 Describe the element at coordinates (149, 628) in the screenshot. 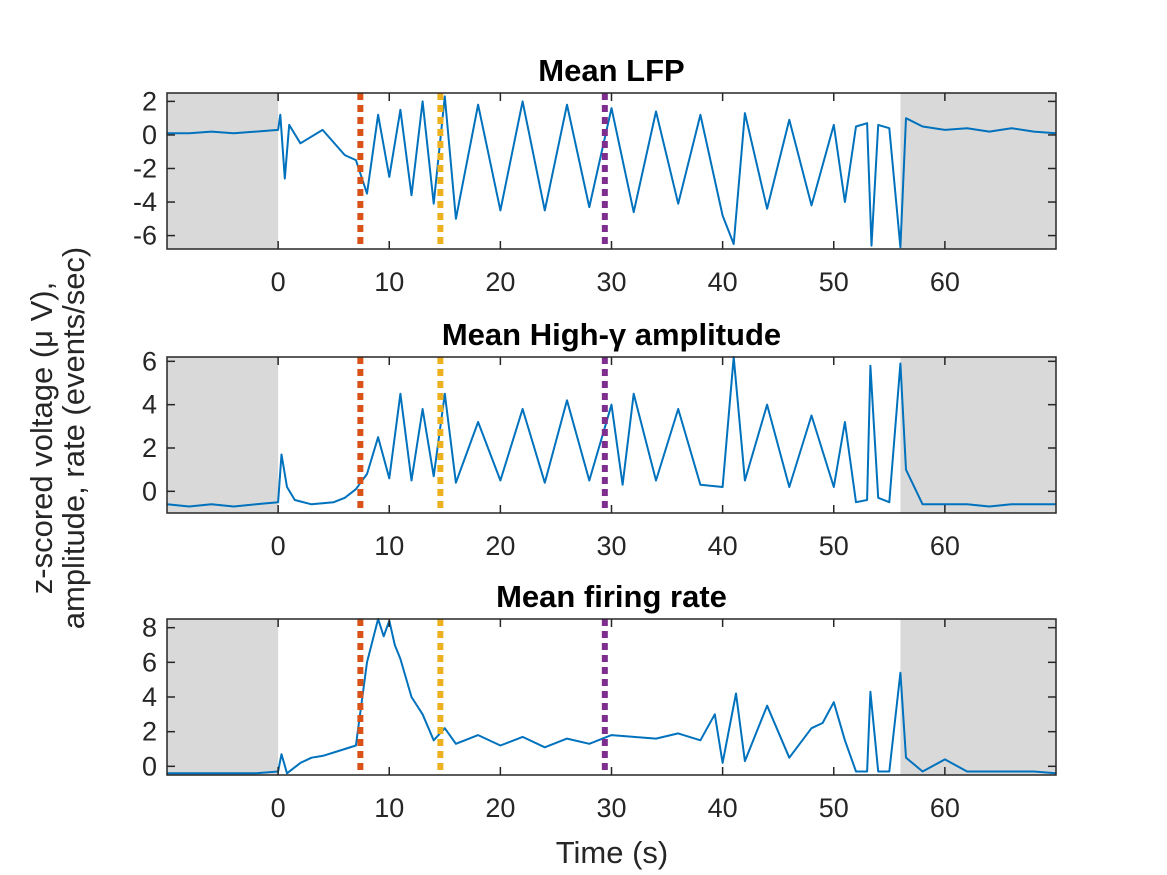

I see `y-tick-label: 8` at that location.